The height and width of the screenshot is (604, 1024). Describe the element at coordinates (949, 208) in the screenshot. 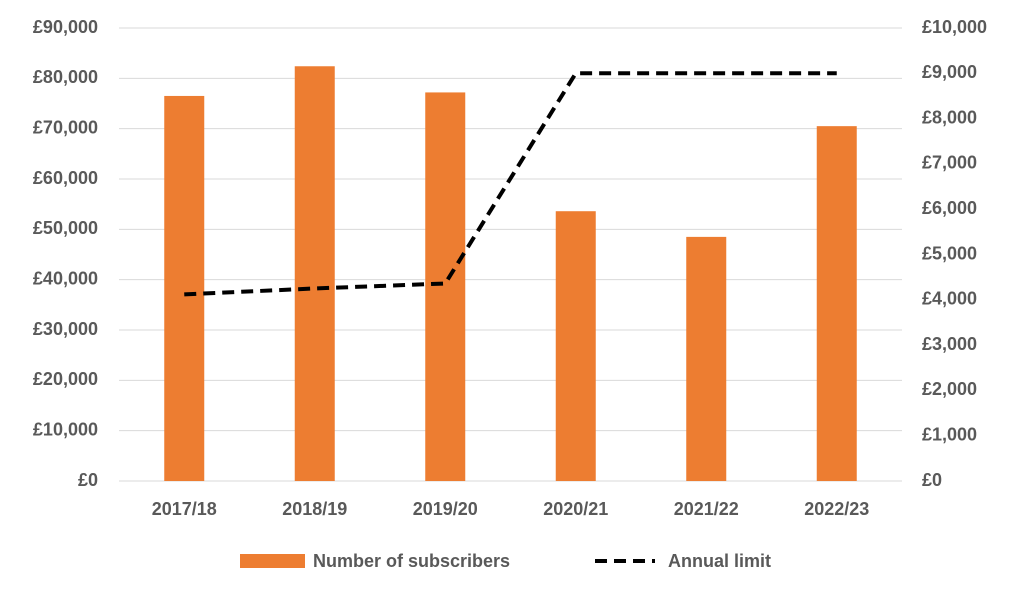

I see `y2-tick-label: £6,000` at that location.